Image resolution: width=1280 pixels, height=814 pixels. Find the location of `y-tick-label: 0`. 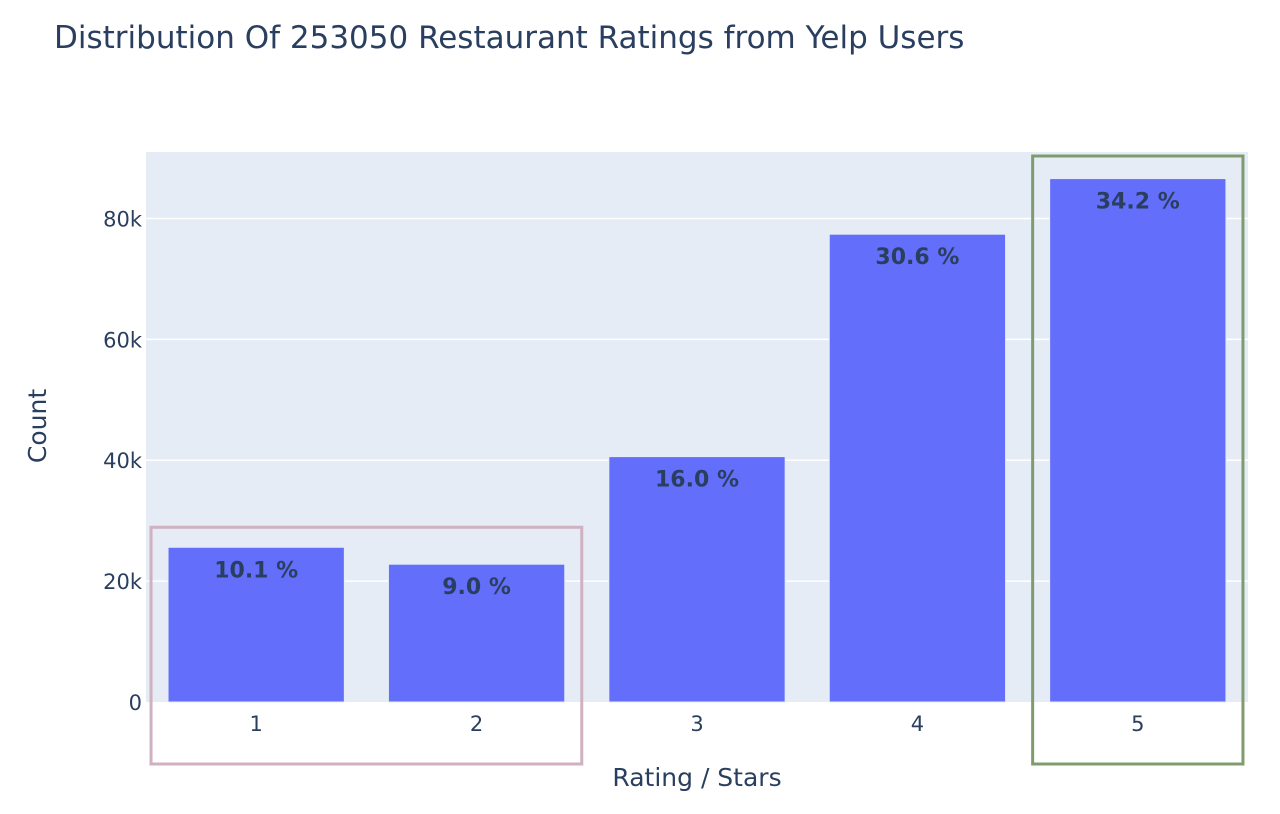

y-tick-label: 0 is located at coordinates (135, 703).